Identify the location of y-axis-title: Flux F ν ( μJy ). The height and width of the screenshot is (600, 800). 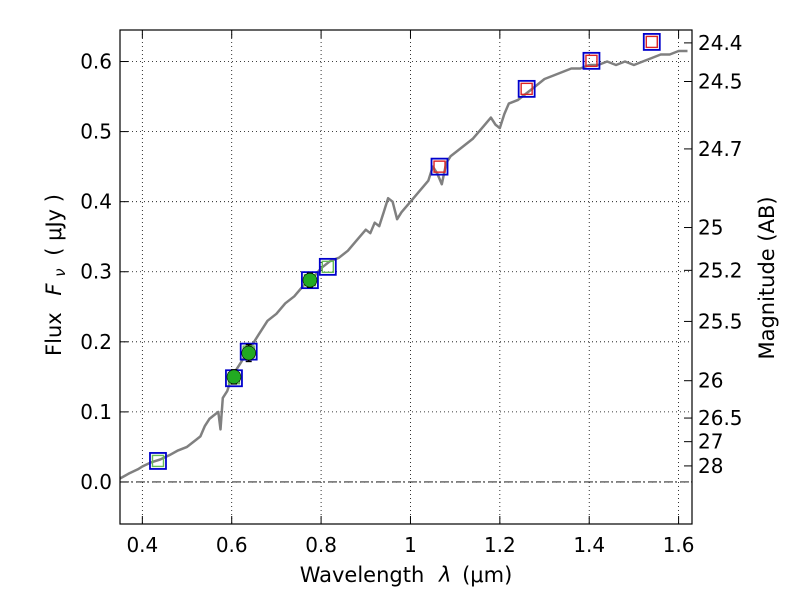
(56, 275).